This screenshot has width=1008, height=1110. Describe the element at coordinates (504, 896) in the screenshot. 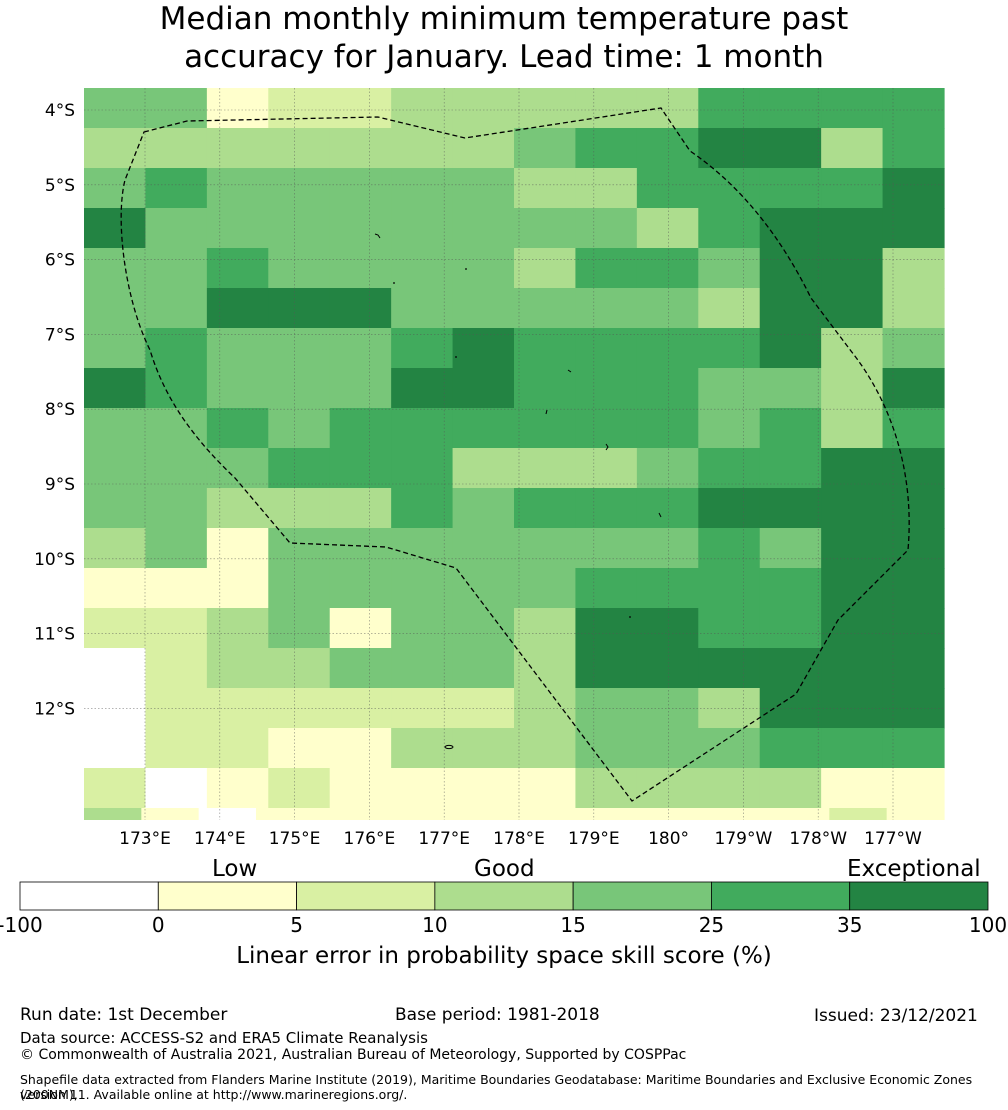

I see `colorbar-segment` at that location.